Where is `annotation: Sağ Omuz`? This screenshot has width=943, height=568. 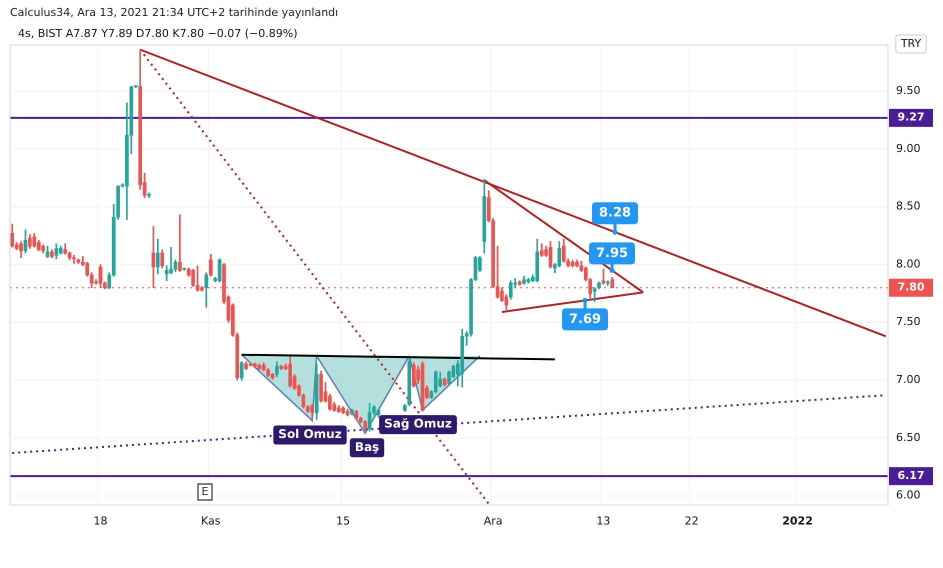 annotation: Sağ Omuz is located at coordinates (418, 423).